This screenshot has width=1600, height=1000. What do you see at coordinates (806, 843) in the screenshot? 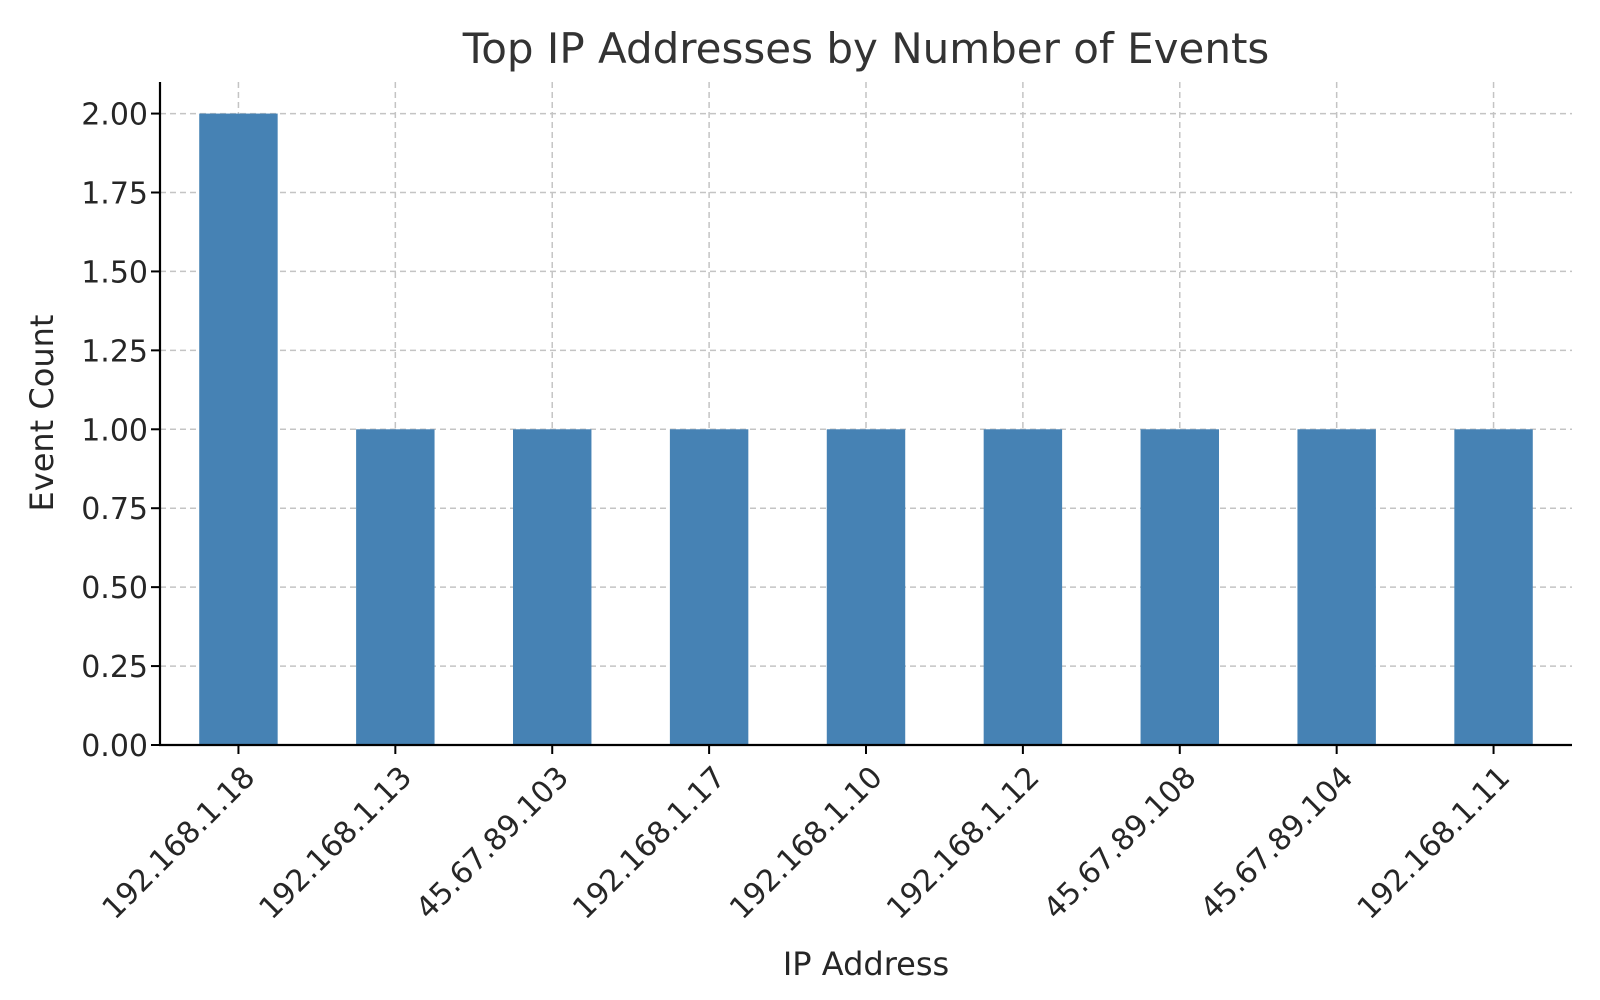
I see `x-tick-label: 192.168.1.10` at bounding box center [806, 843].